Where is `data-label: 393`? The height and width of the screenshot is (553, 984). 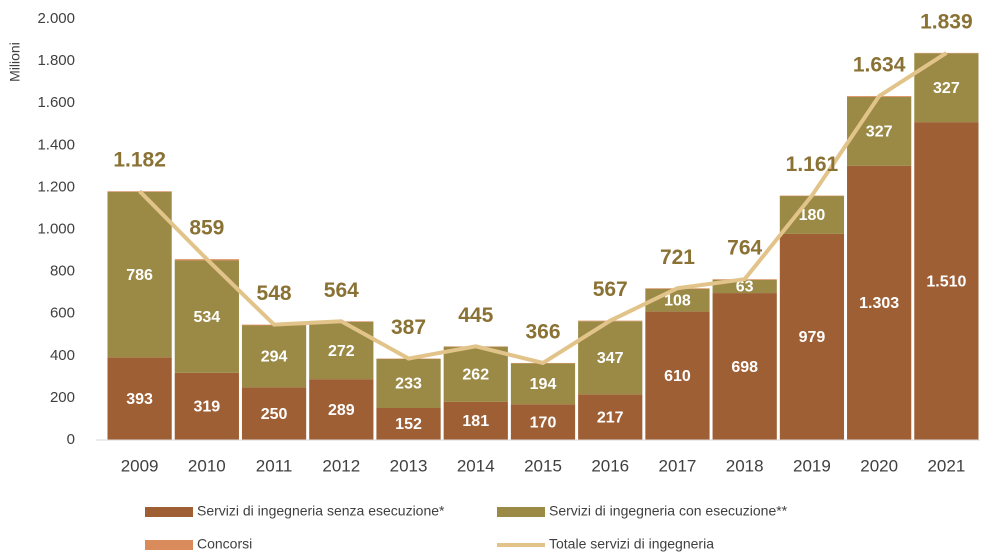 data-label: 393 is located at coordinates (139, 399).